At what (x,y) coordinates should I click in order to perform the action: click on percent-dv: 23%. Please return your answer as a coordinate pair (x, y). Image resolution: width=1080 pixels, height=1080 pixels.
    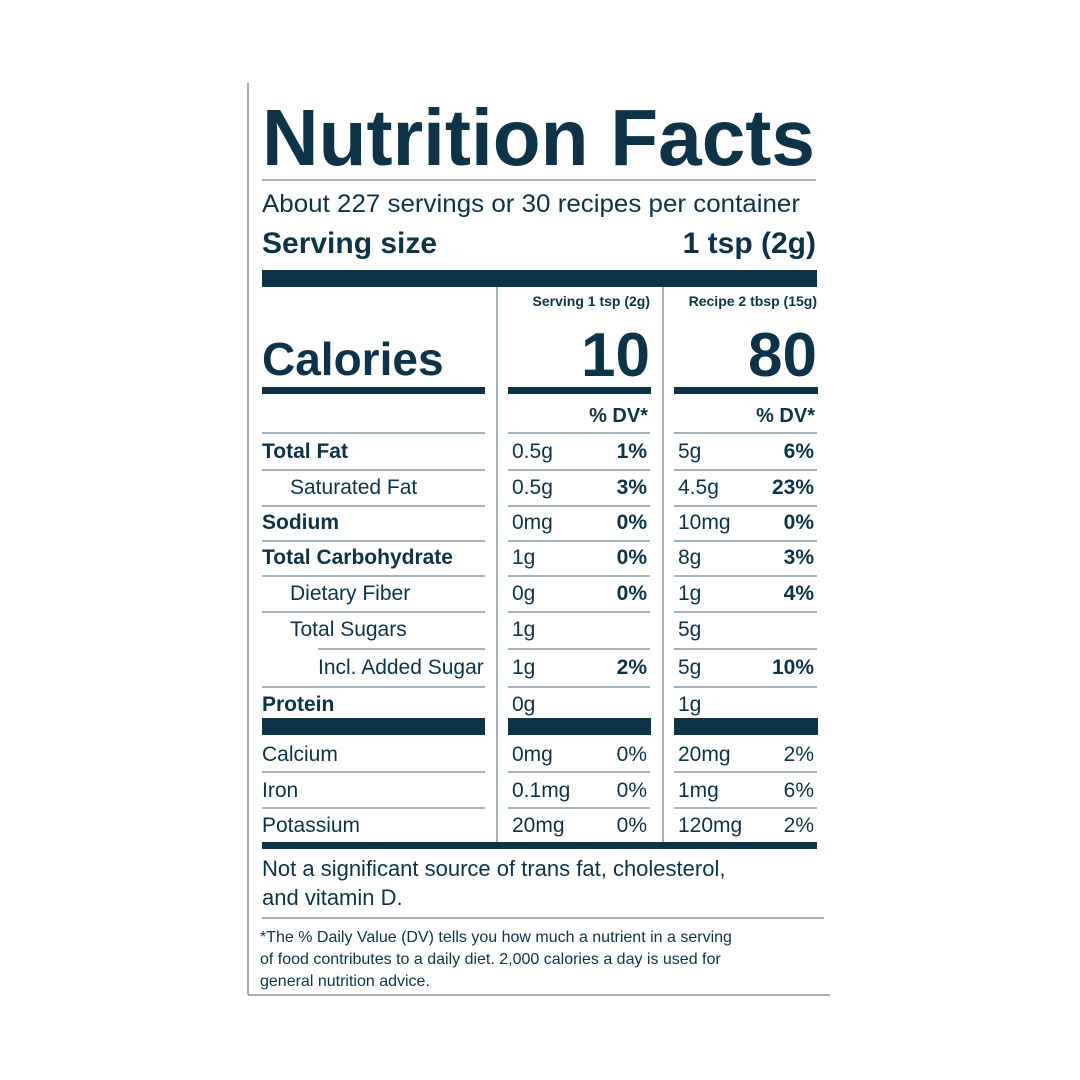
    Looking at the image, I should click on (793, 487).